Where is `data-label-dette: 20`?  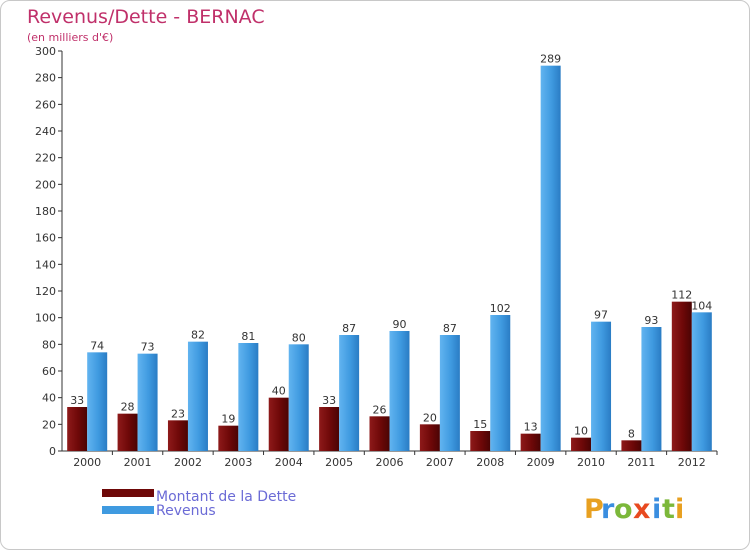 data-label-dette: 20 is located at coordinates (430, 417).